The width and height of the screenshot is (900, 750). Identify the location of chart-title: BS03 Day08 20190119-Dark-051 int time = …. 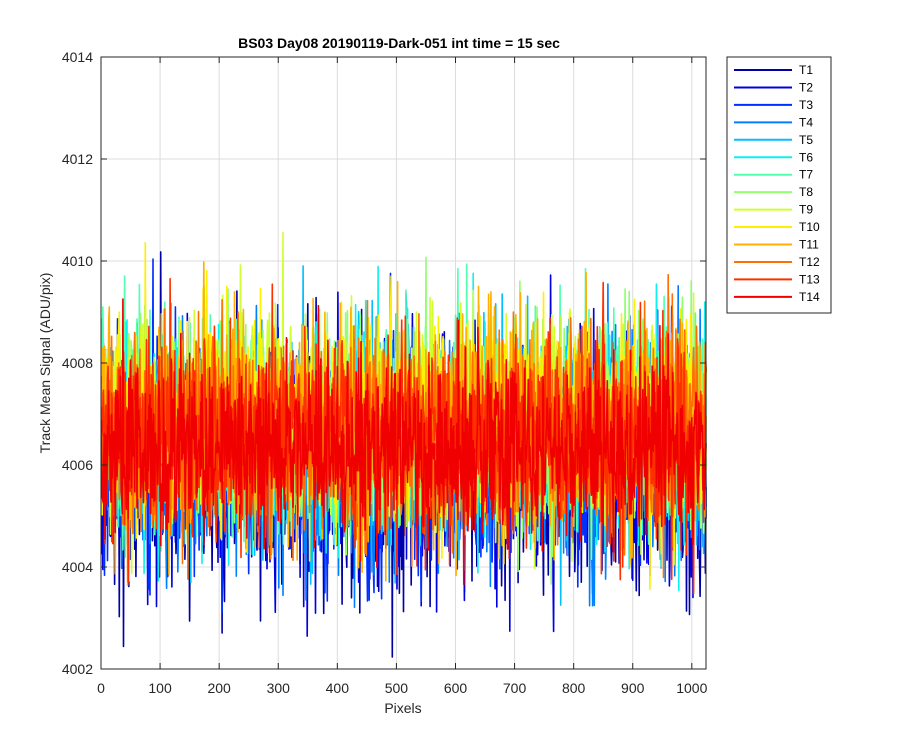
(399, 43).